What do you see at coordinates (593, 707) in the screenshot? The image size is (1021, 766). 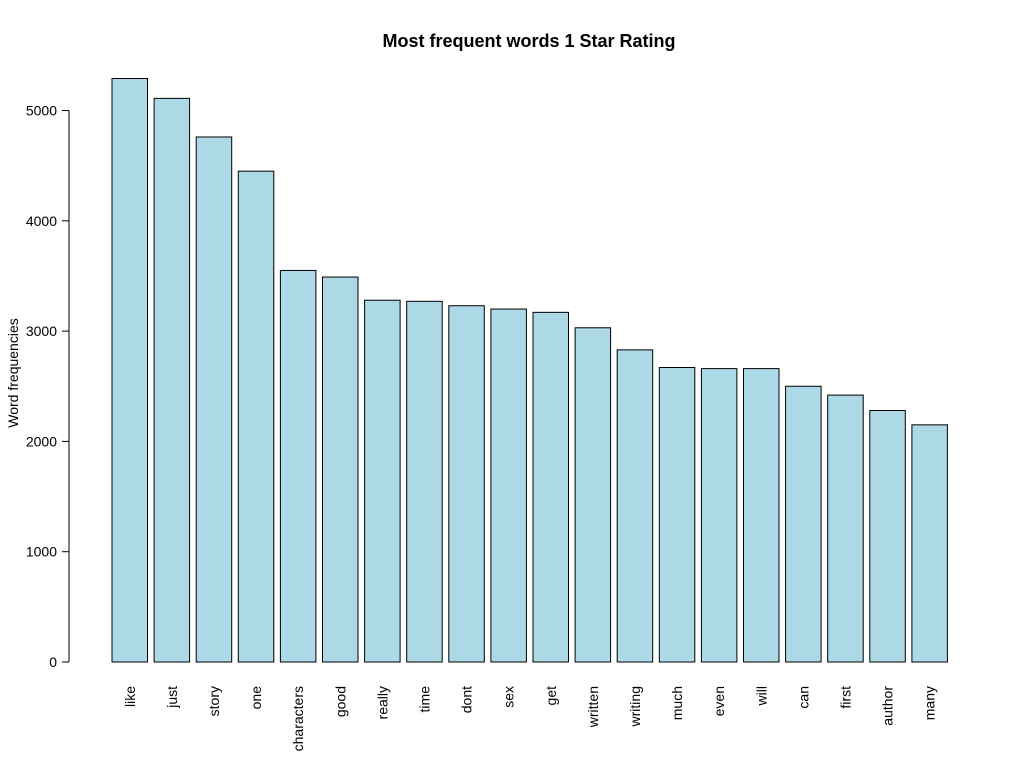 I see `category-label-written: written` at bounding box center [593, 707].